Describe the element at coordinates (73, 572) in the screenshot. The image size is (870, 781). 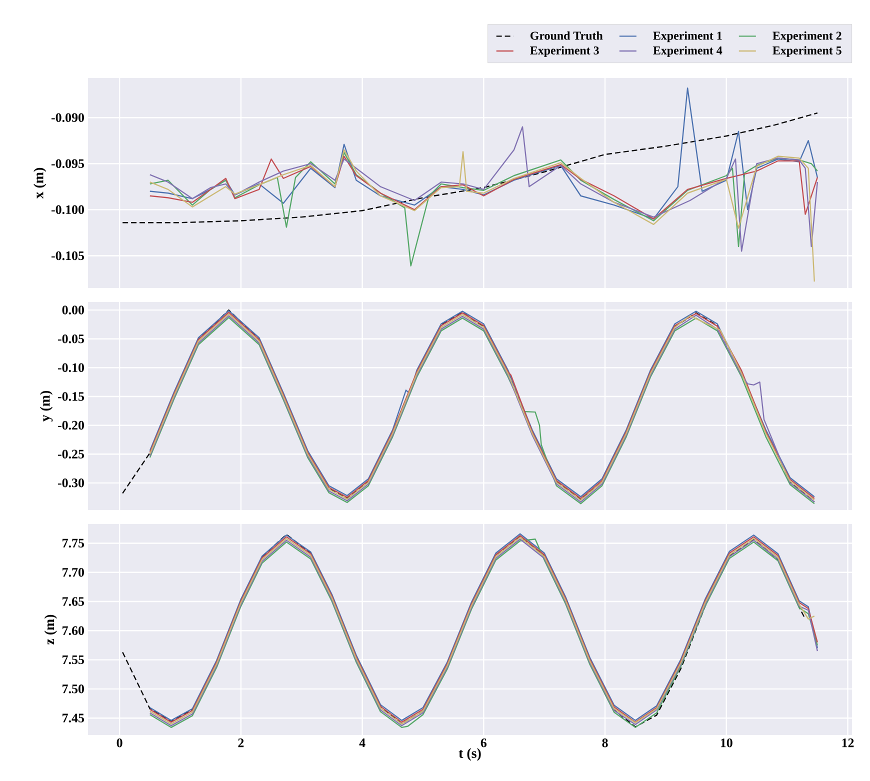
I see `y-tick-label: 7.70` at that location.